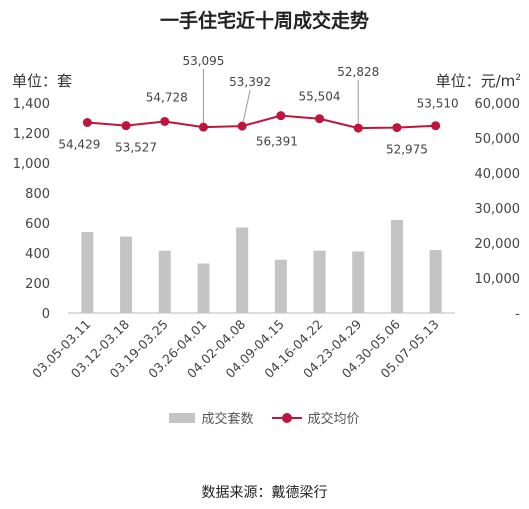 Image resolution: width=529 pixels, height=509 pixels. I want to click on price-label: 56,391, so click(277, 142).